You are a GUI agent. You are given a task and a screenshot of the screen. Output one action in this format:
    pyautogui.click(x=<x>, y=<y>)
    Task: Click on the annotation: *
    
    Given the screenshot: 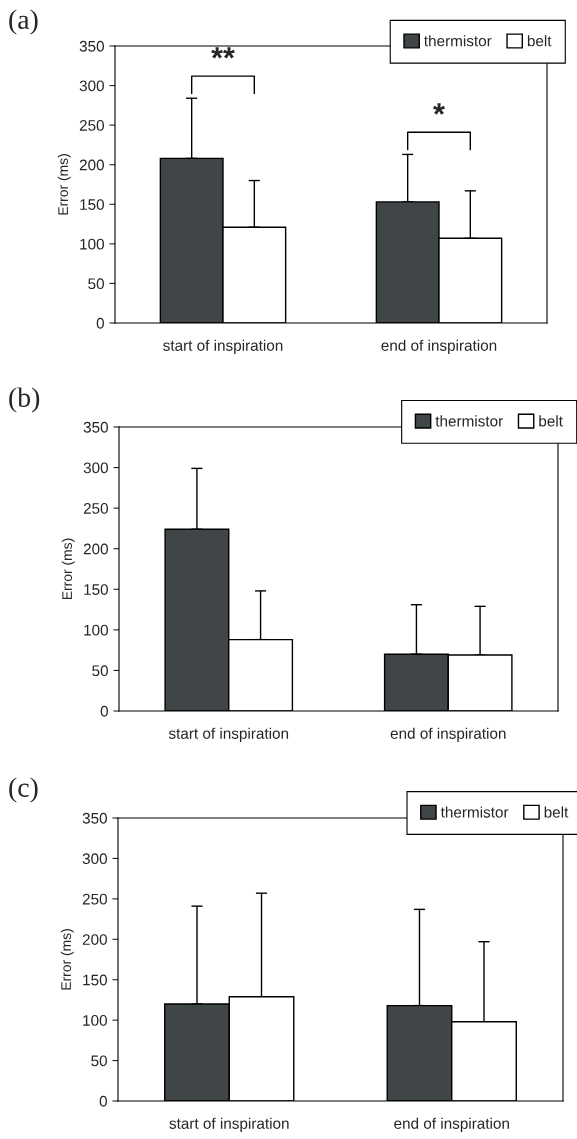 What is the action you would take?
    pyautogui.click(x=439, y=109)
    